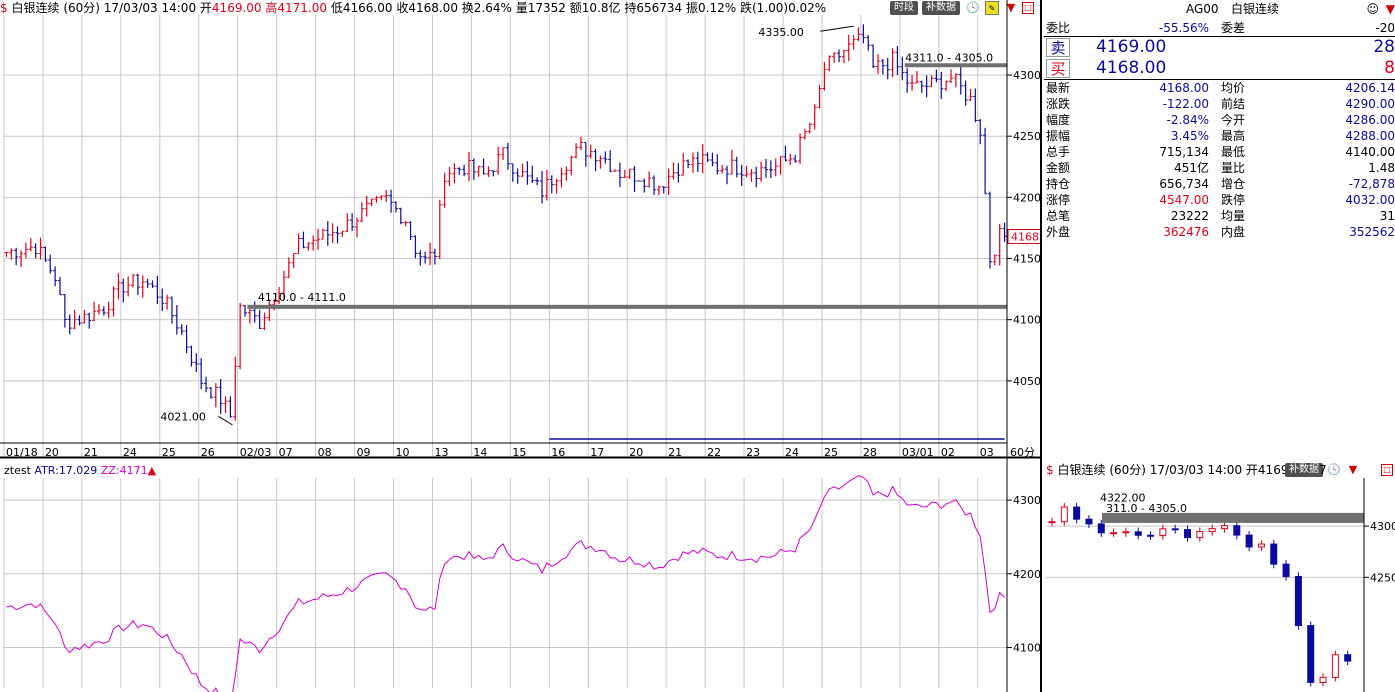 The height and width of the screenshot is (692, 1395). What do you see at coordinates (1384, 47) in the screenshot?
I see `sell-volume: 28` at bounding box center [1384, 47].